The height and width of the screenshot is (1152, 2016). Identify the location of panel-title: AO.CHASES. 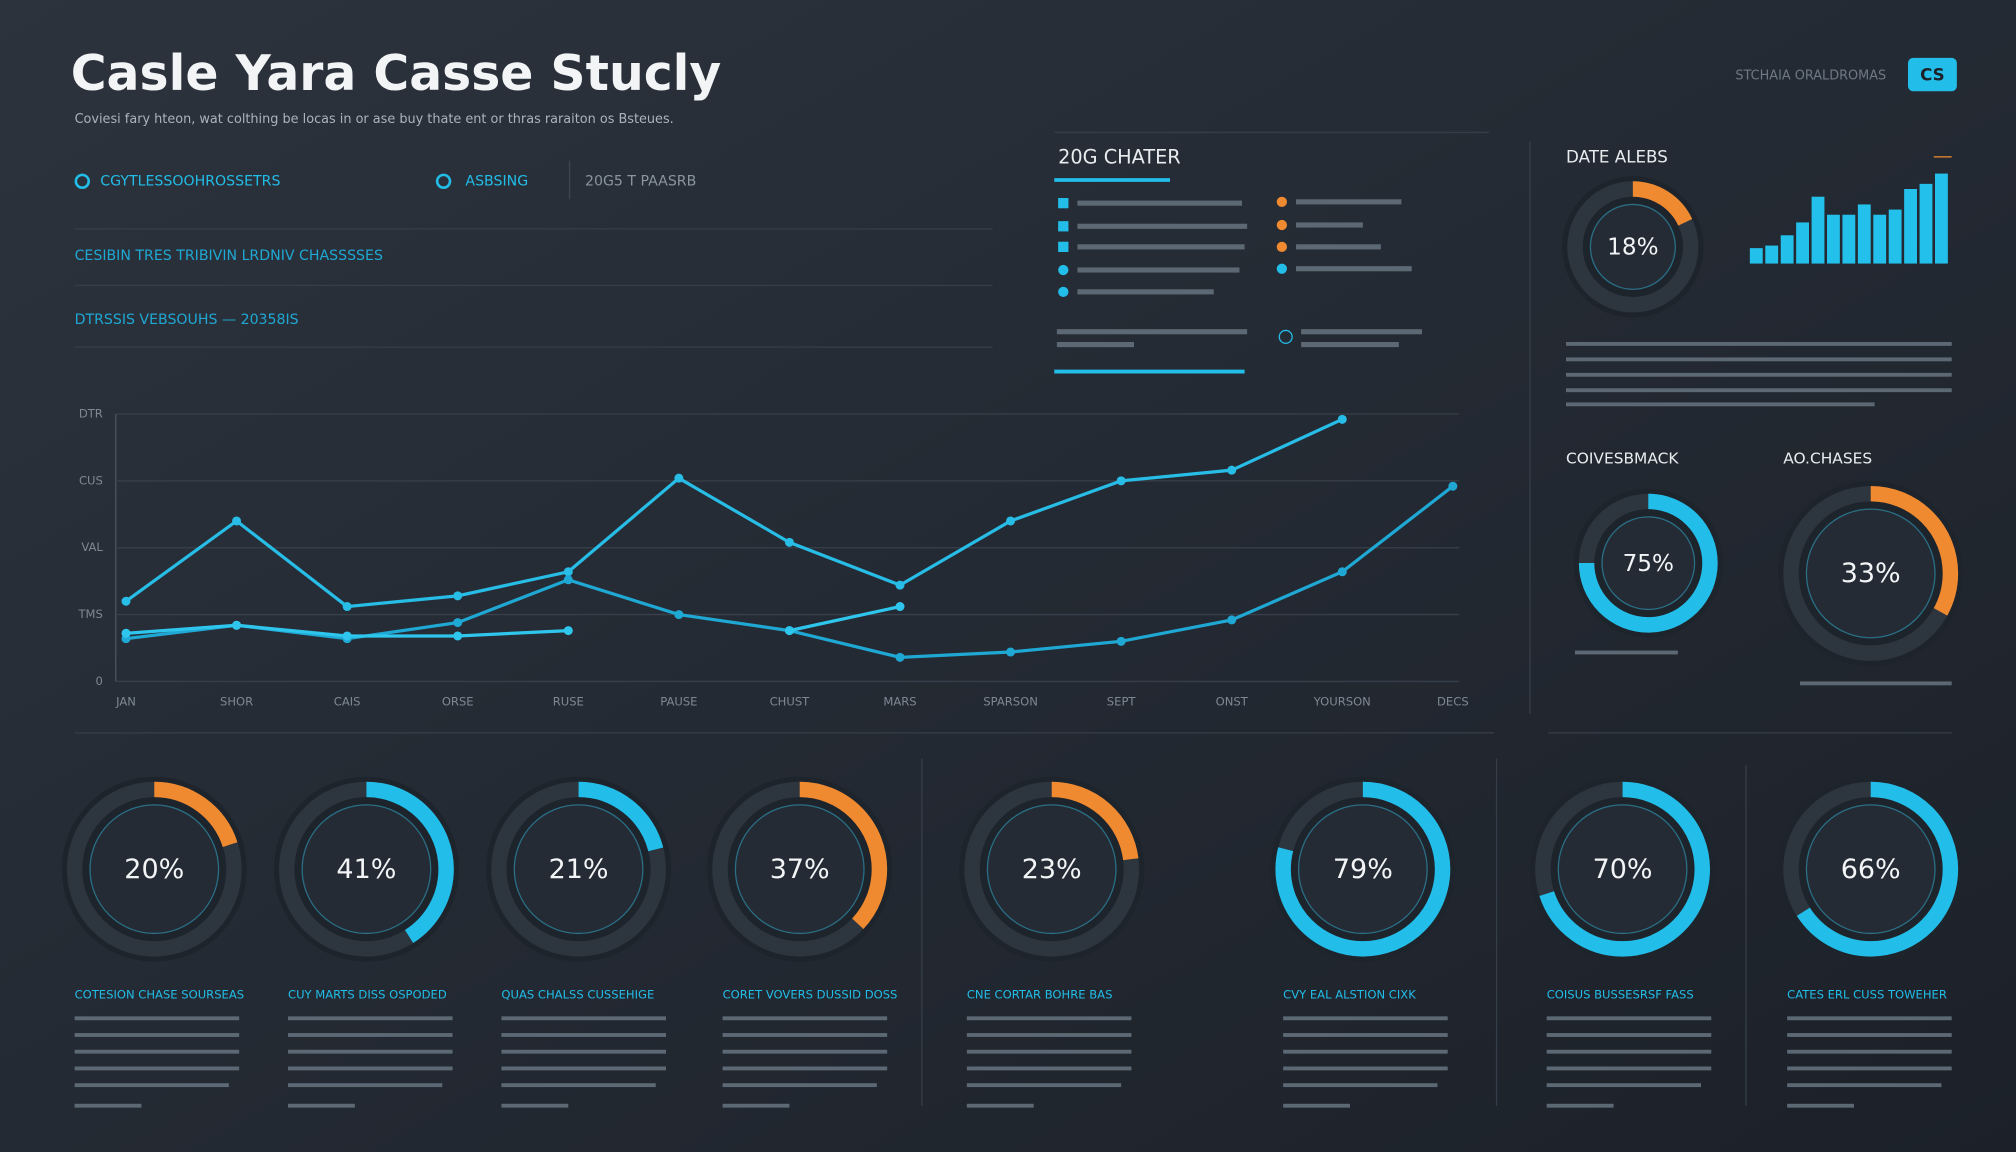
(1827, 459).